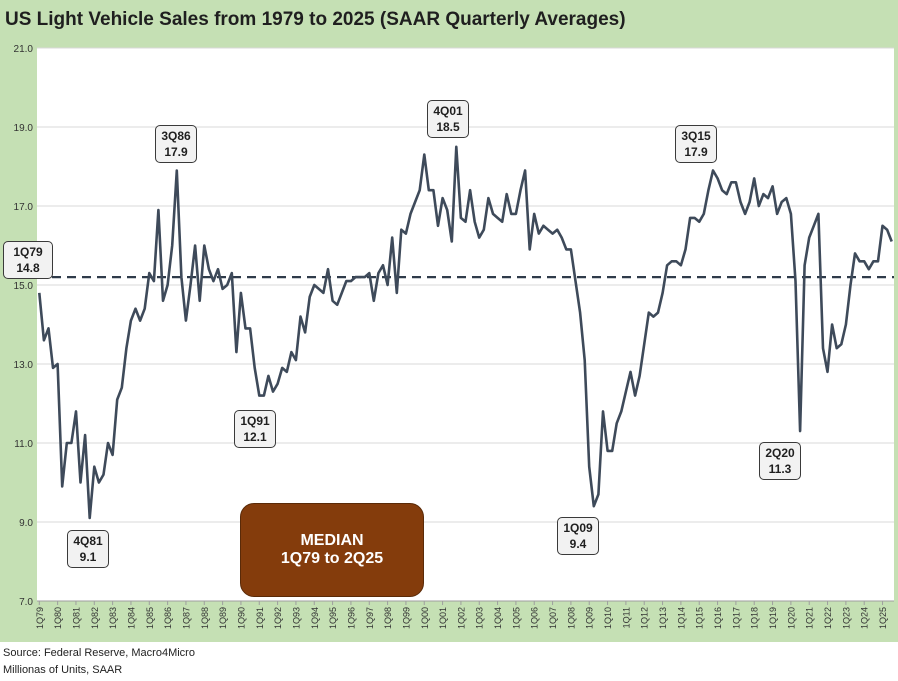 This screenshot has height=681, width=898. What do you see at coordinates (578, 536) in the screenshot?
I see `annotation-1q09: 1Q09 9.4` at bounding box center [578, 536].